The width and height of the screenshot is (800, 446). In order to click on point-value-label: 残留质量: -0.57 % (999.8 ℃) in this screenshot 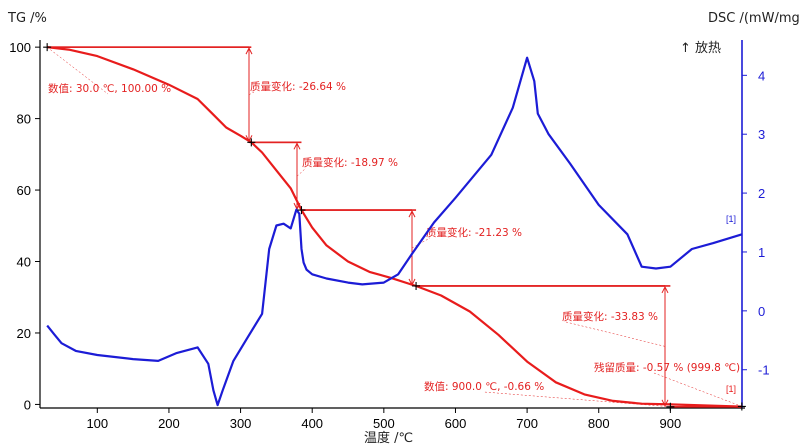, I will do `click(667, 367)`.